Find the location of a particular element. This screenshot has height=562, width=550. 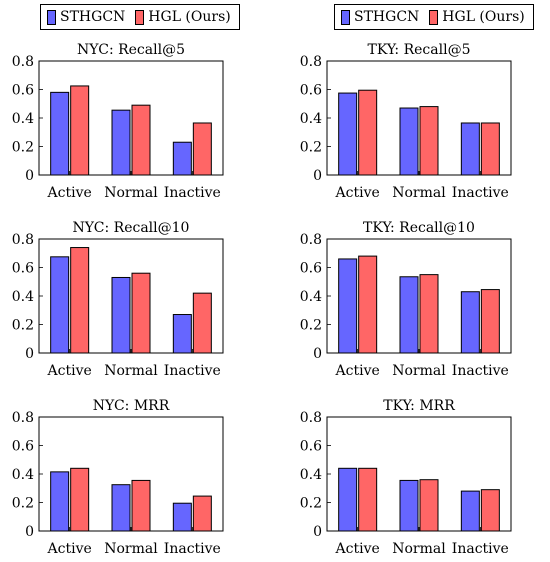

chart-title: NYC: Recall@5 is located at coordinates (131, 50).